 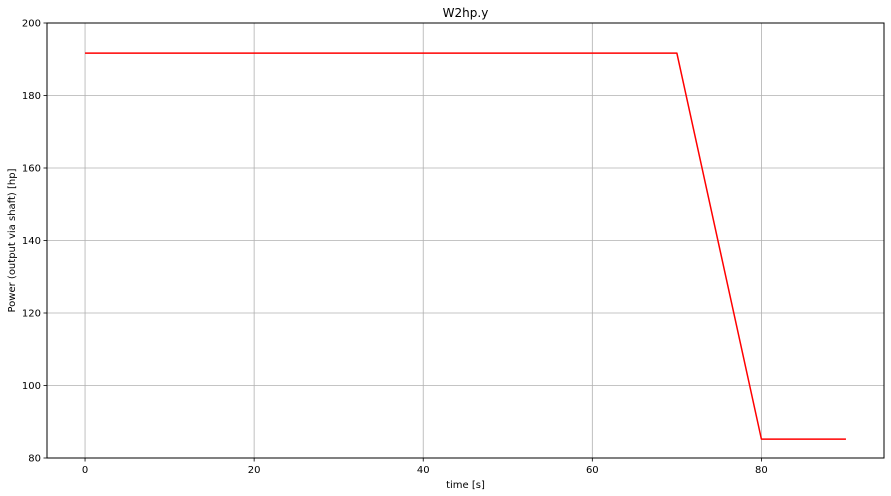 What do you see at coordinates (85, 470) in the screenshot?
I see `x-tick-label: 0` at bounding box center [85, 470].